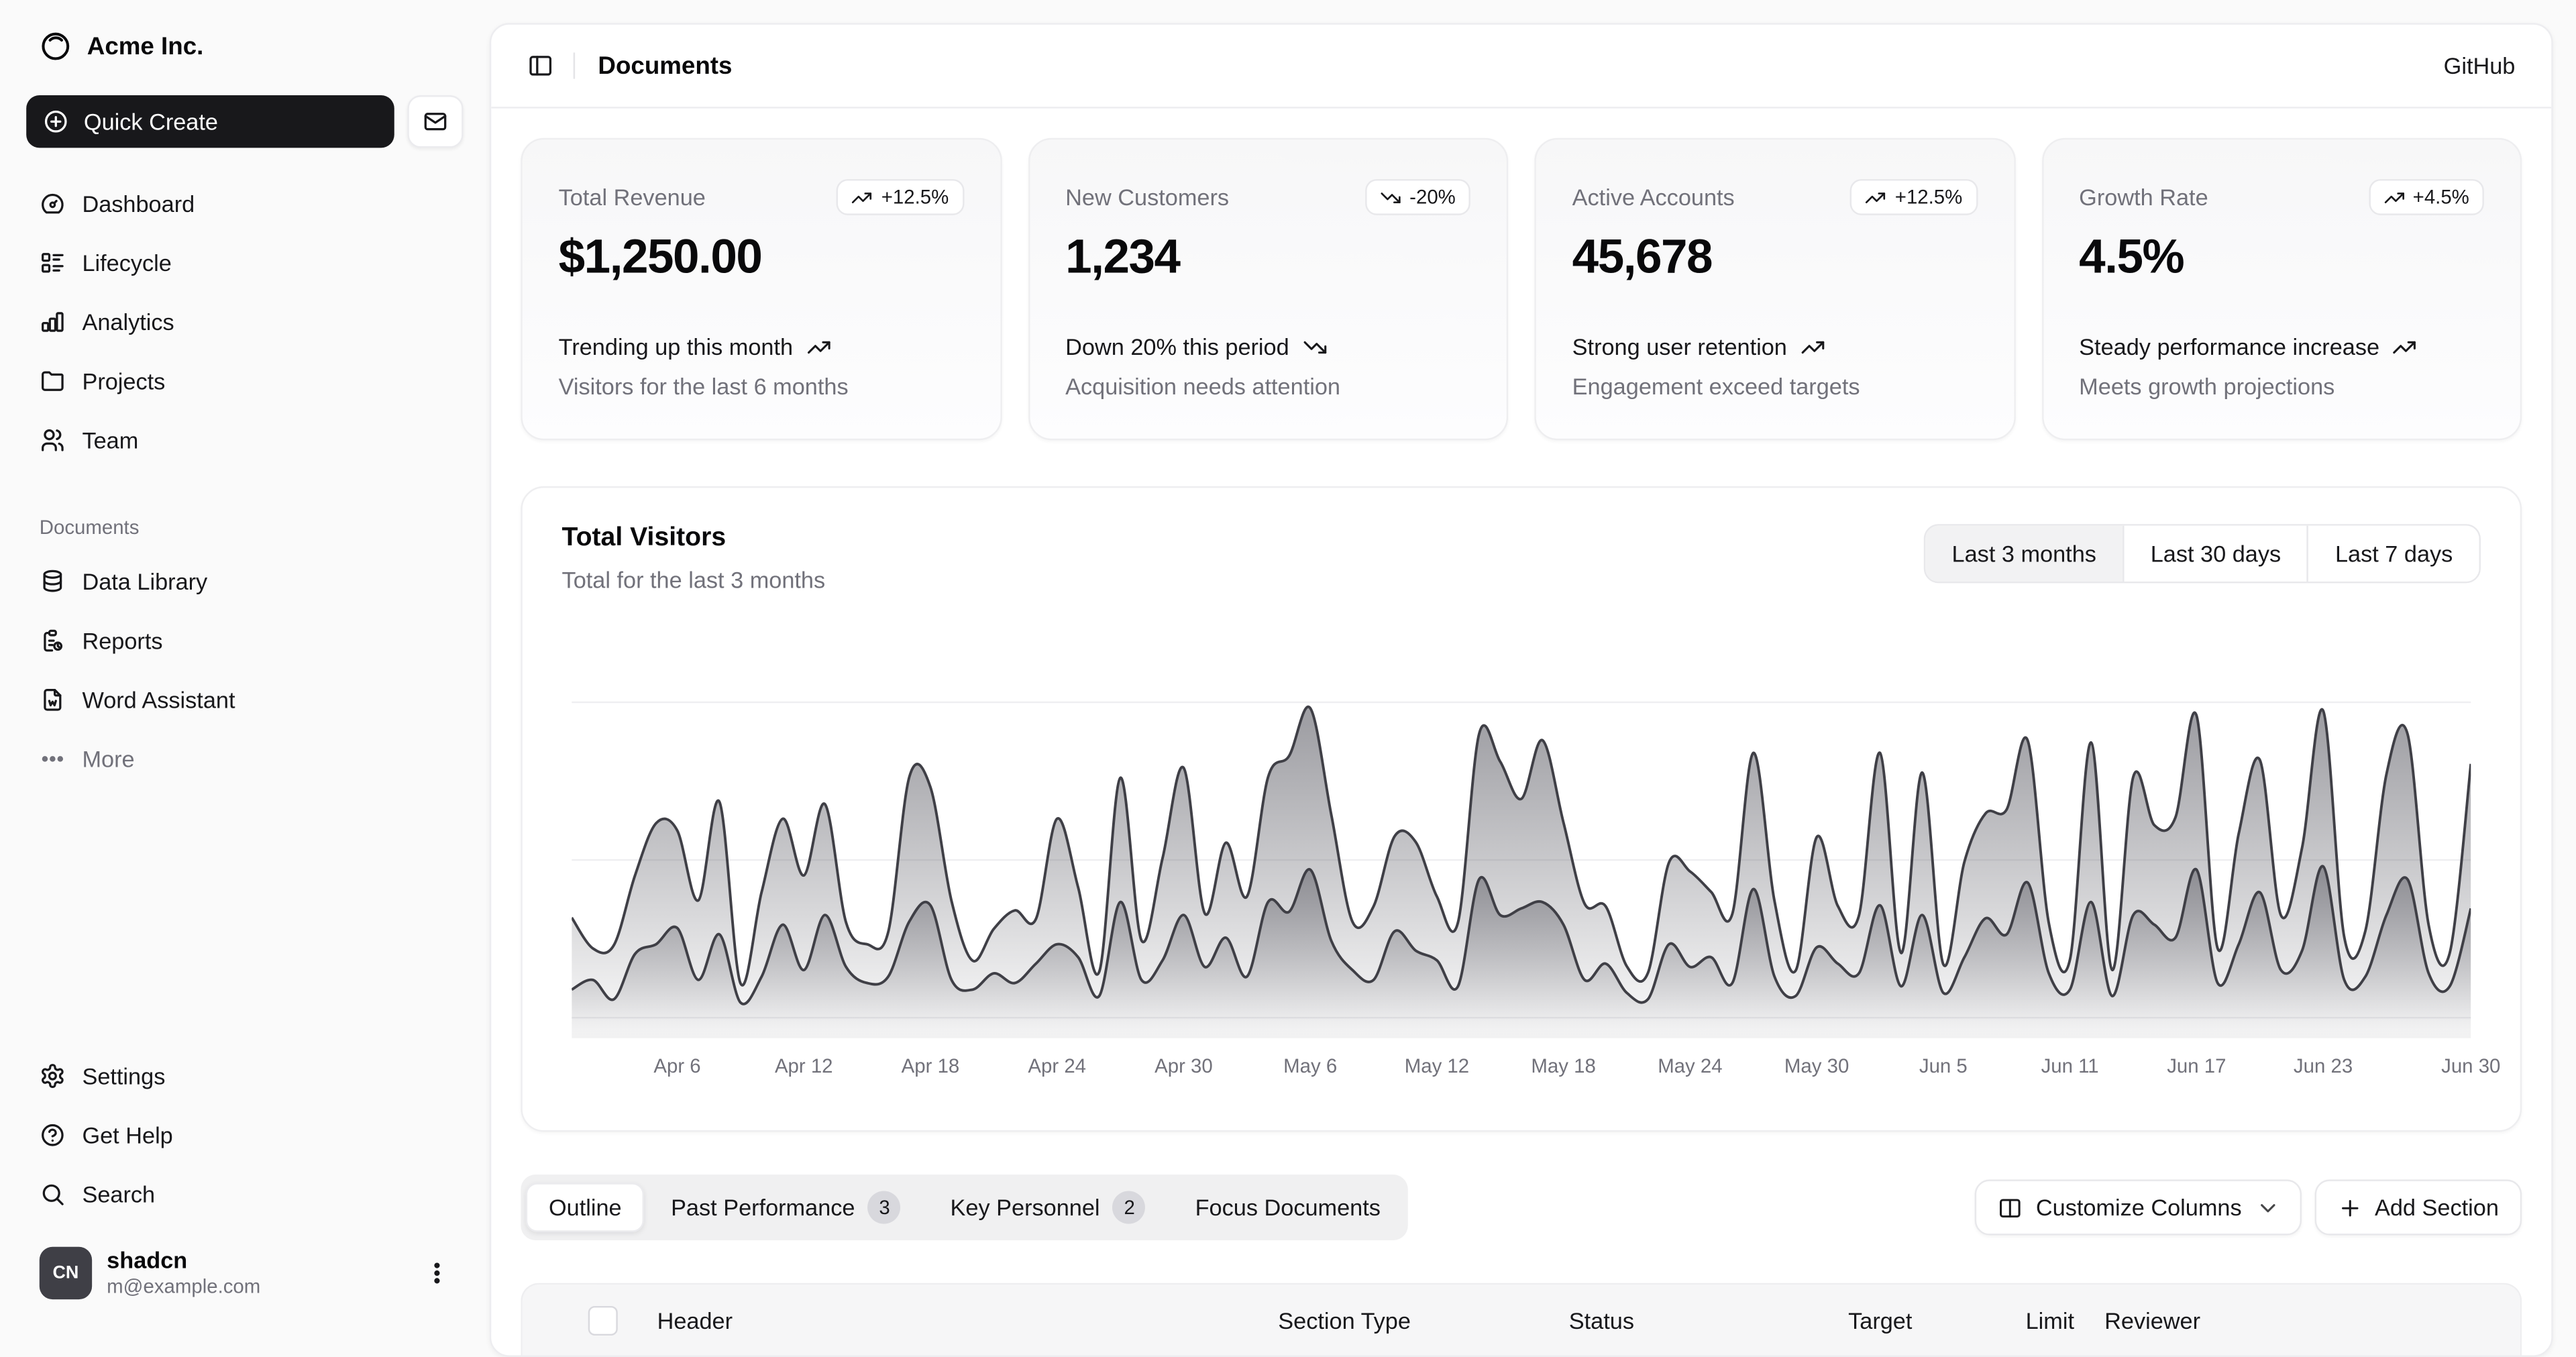  Describe the element at coordinates (2131, 257) in the screenshot. I see `stat-value: 4.5%` at that location.